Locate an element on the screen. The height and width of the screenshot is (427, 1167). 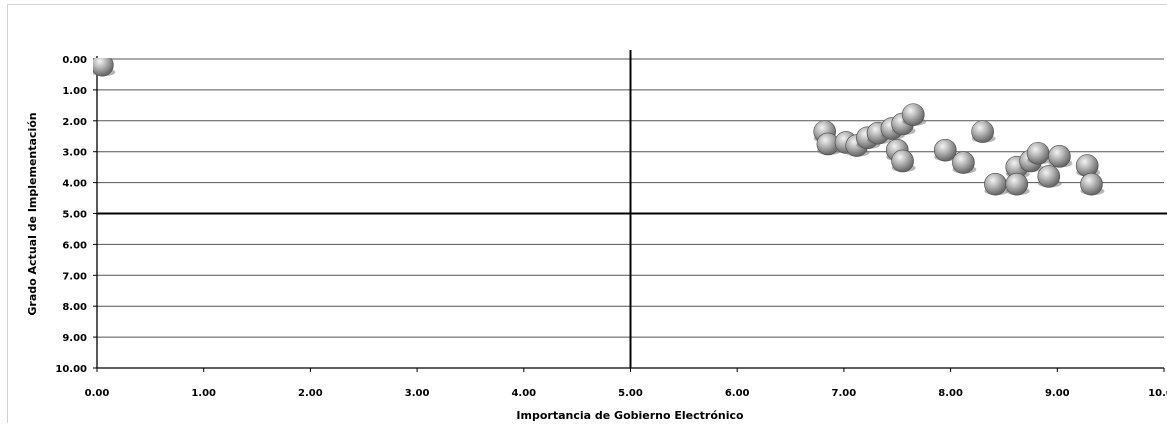
y-axis-title: Grado Actual de Implementación is located at coordinates (32, 213).